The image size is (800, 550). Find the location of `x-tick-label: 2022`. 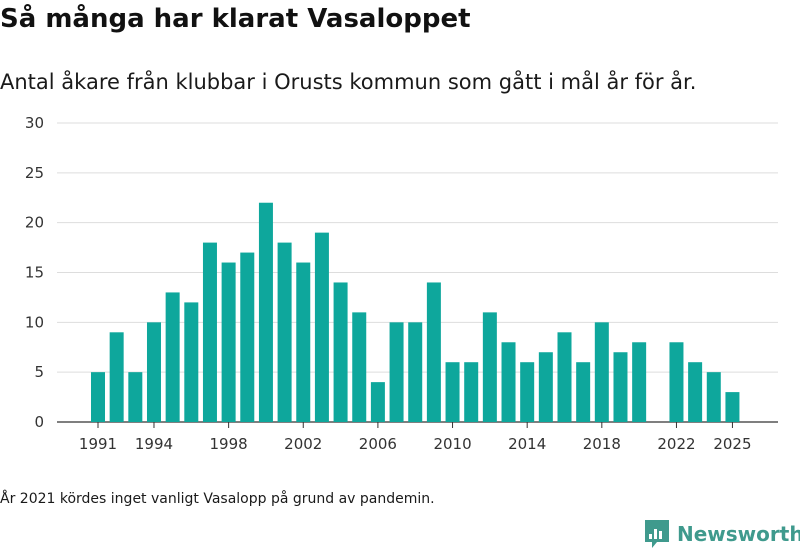

x-tick-label: 2022 is located at coordinates (676, 444).